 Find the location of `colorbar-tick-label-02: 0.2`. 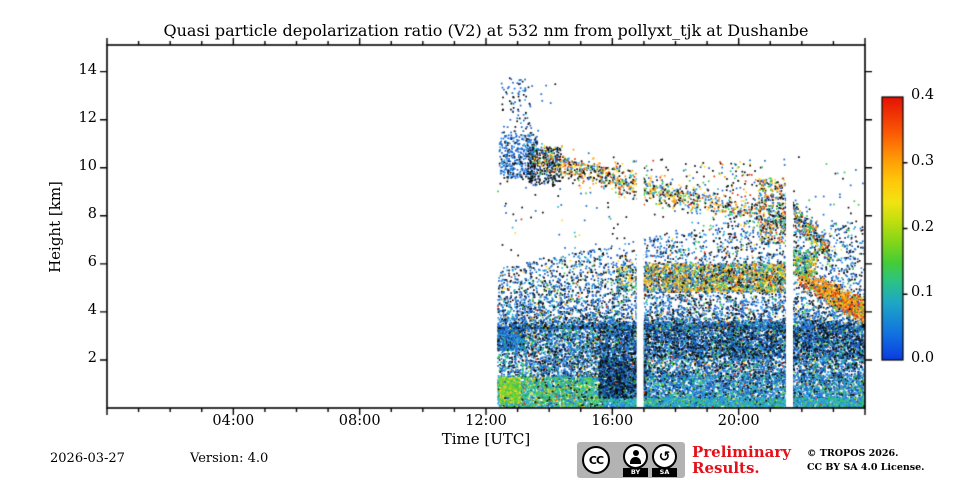

colorbar-tick-label-02: 0.2 is located at coordinates (923, 226).